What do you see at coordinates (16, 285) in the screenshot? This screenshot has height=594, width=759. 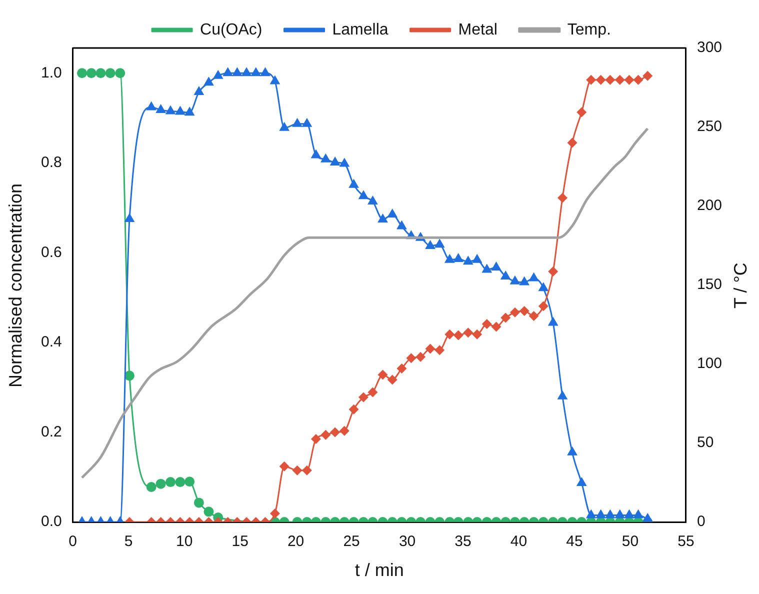 I see `y-axis-title: Normalised concentration` at bounding box center [16, 285].